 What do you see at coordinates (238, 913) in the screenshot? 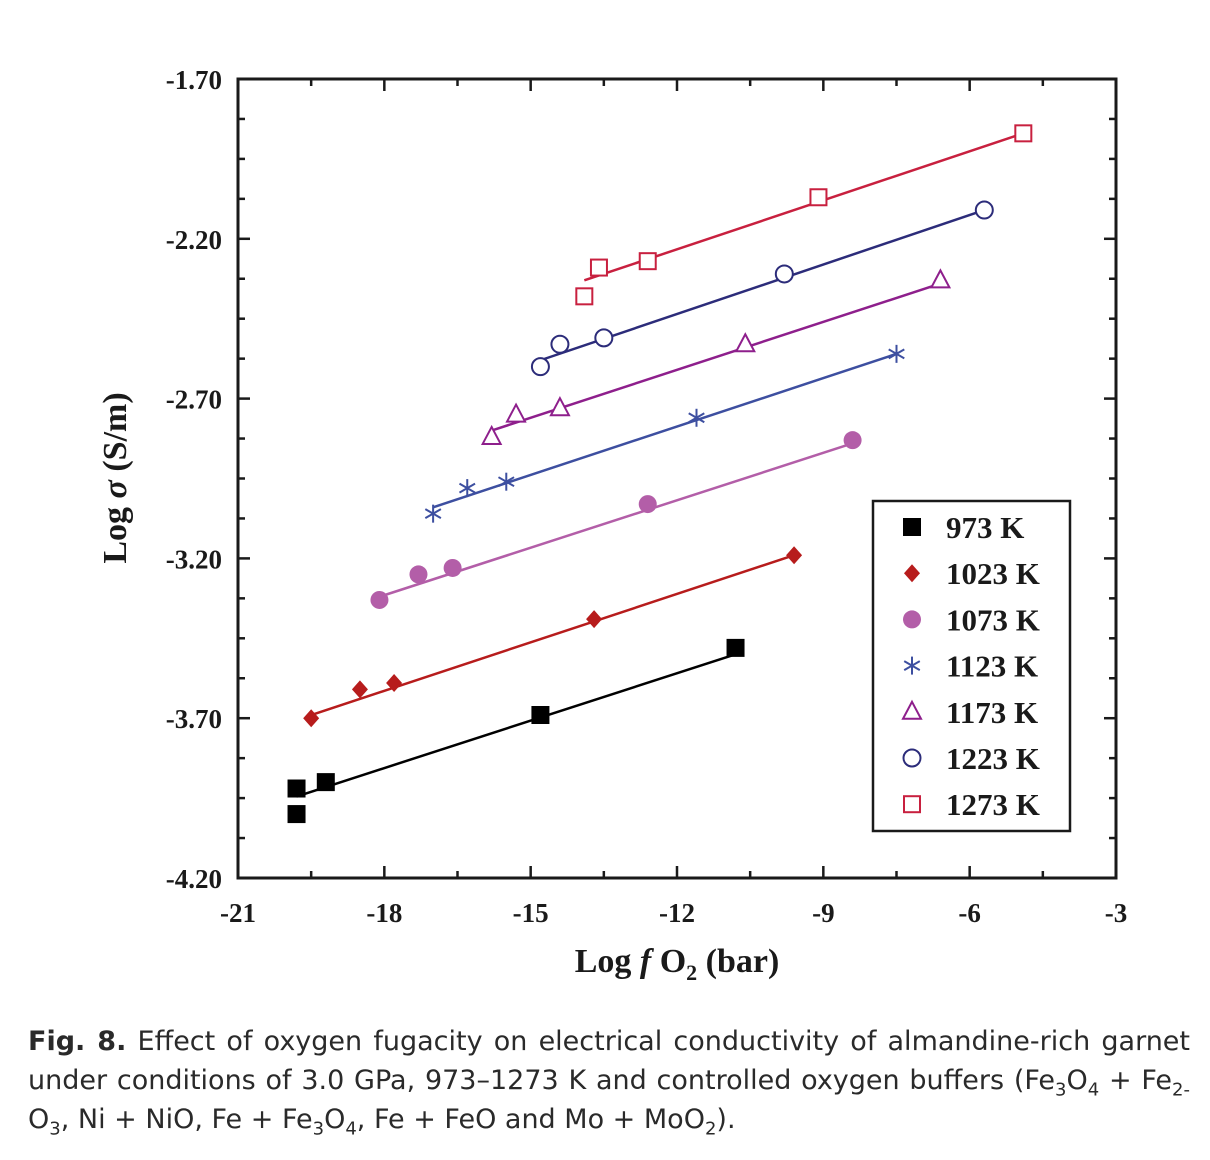
I see `x-tick-label: -21` at bounding box center [238, 913].